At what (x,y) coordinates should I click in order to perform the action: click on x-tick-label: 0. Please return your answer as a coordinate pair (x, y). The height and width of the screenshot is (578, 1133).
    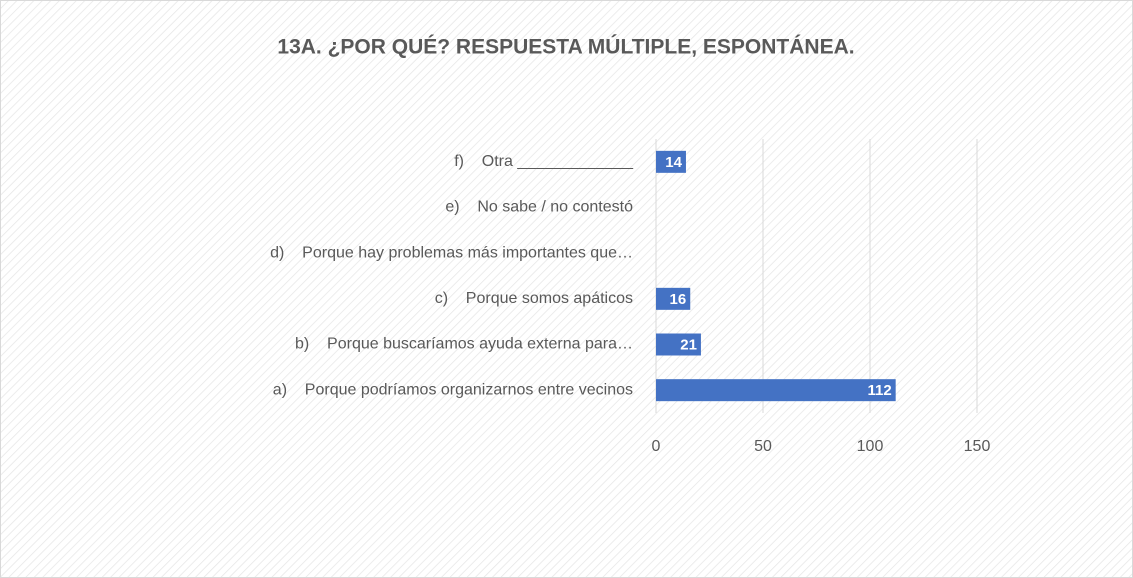
    Looking at the image, I should click on (656, 446).